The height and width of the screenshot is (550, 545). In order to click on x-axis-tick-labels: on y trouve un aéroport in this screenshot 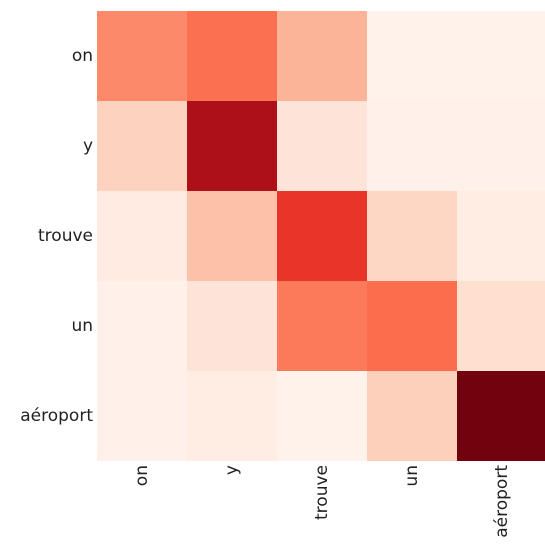, I will do `click(322, 501)`.